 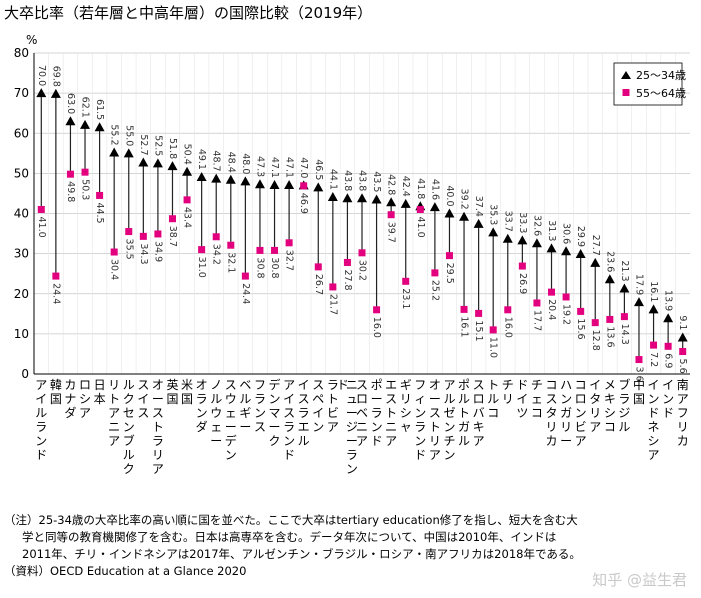 I want to click on value-label-55-64: 34.9, so click(x=157, y=251).